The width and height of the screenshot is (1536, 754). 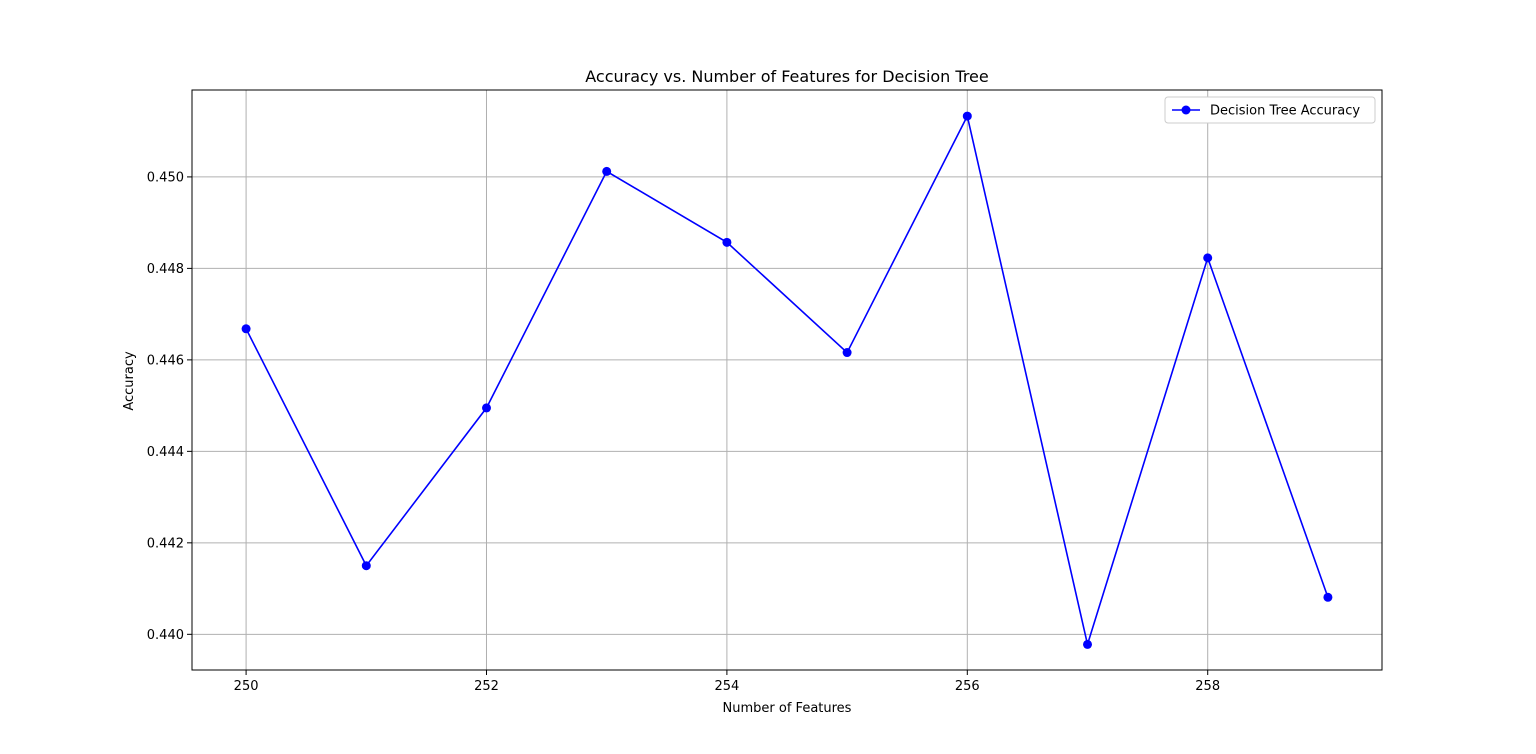 I want to click on legend: Decision Tree Accuracy, so click(x=1270, y=110).